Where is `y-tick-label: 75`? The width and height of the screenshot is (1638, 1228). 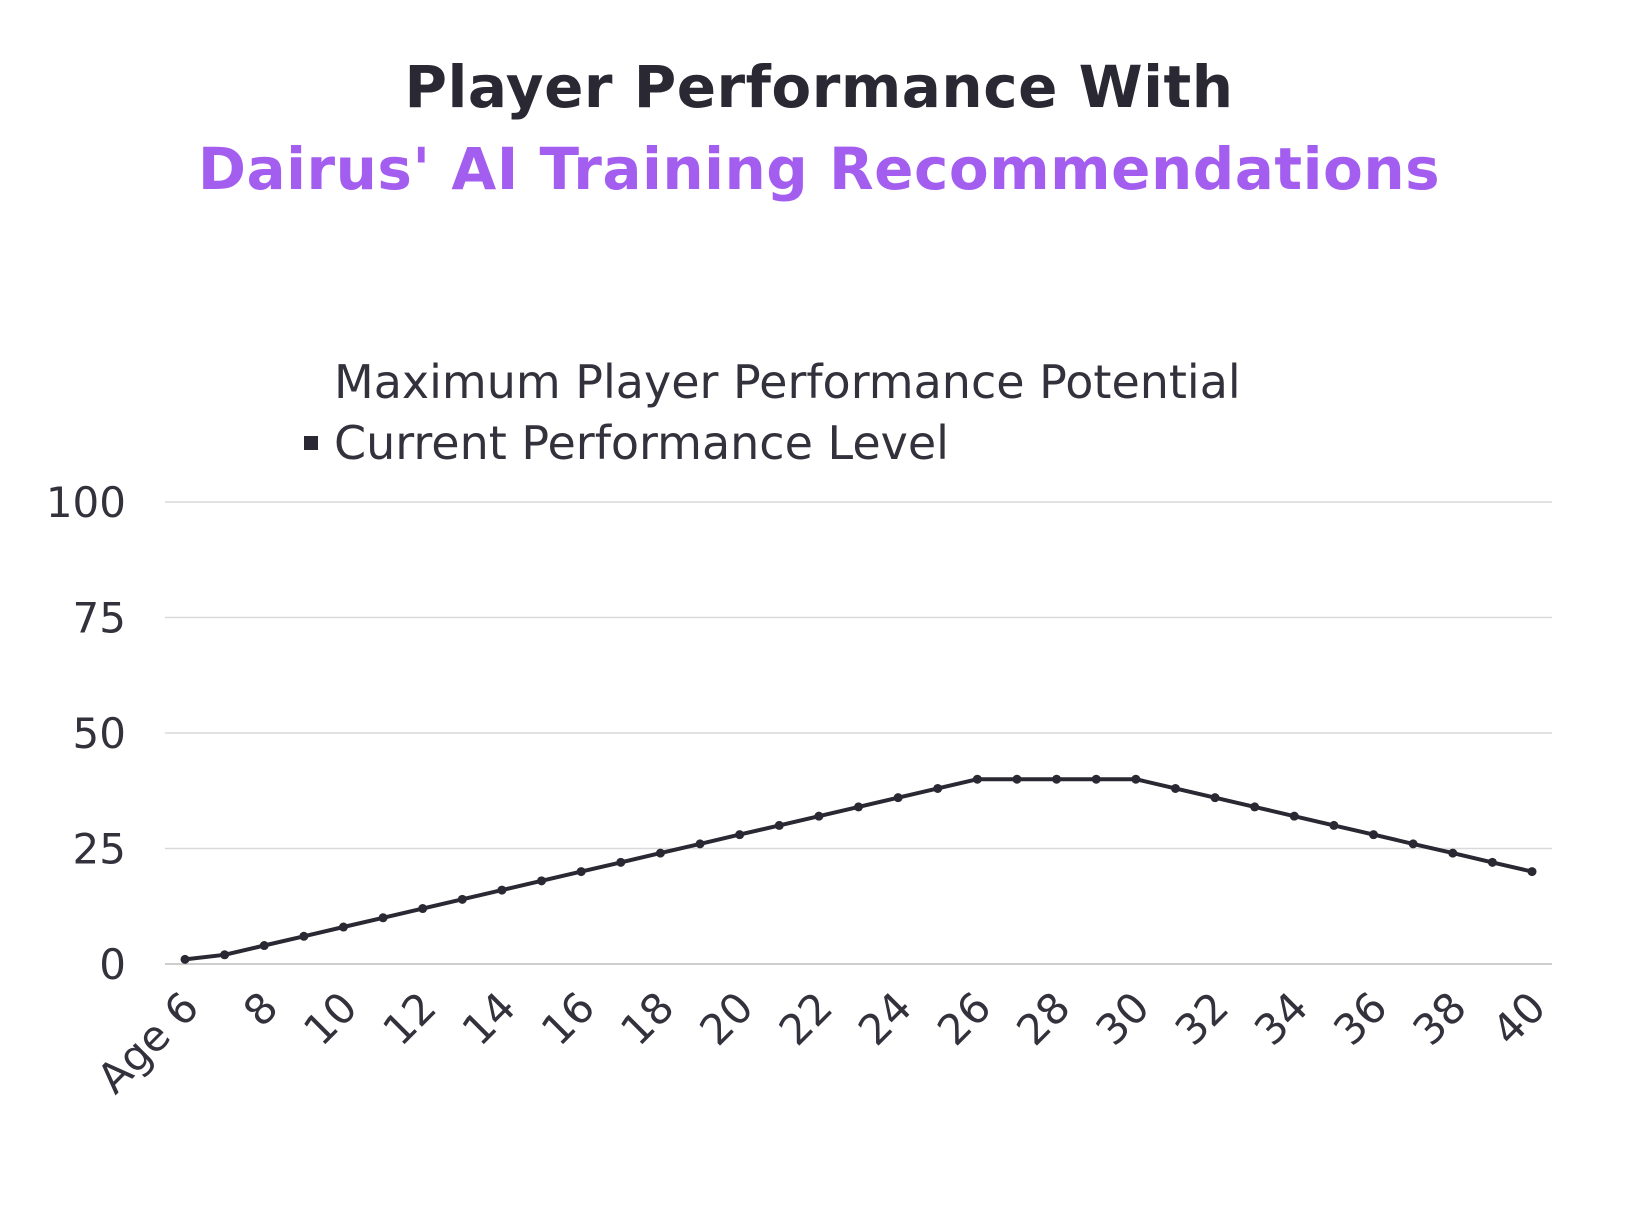
y-tick-label: 75 is located at coordinates (99, 618).